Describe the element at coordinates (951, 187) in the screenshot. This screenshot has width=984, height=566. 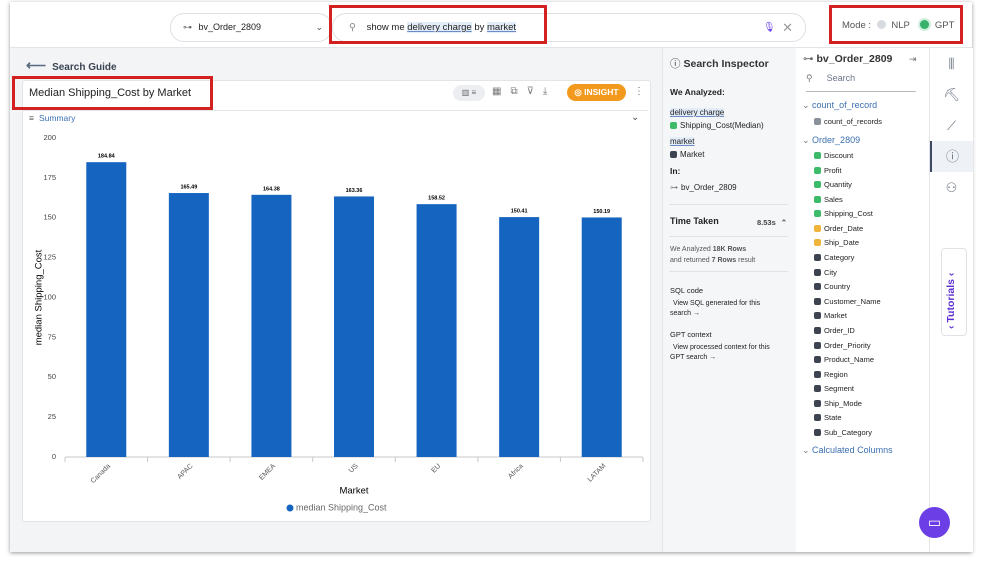
I see `tool-icon: ⚇` at that location.